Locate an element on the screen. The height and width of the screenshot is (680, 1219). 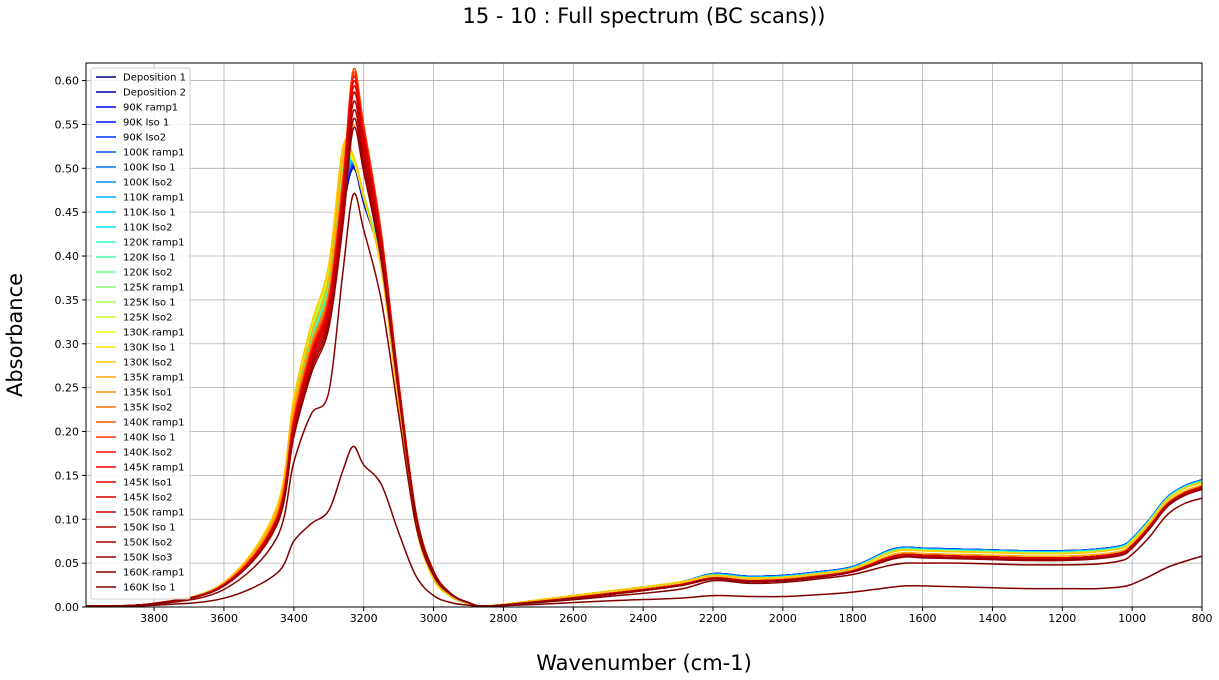
x-tick-label: 2600 is located at coordinates (573, 618).